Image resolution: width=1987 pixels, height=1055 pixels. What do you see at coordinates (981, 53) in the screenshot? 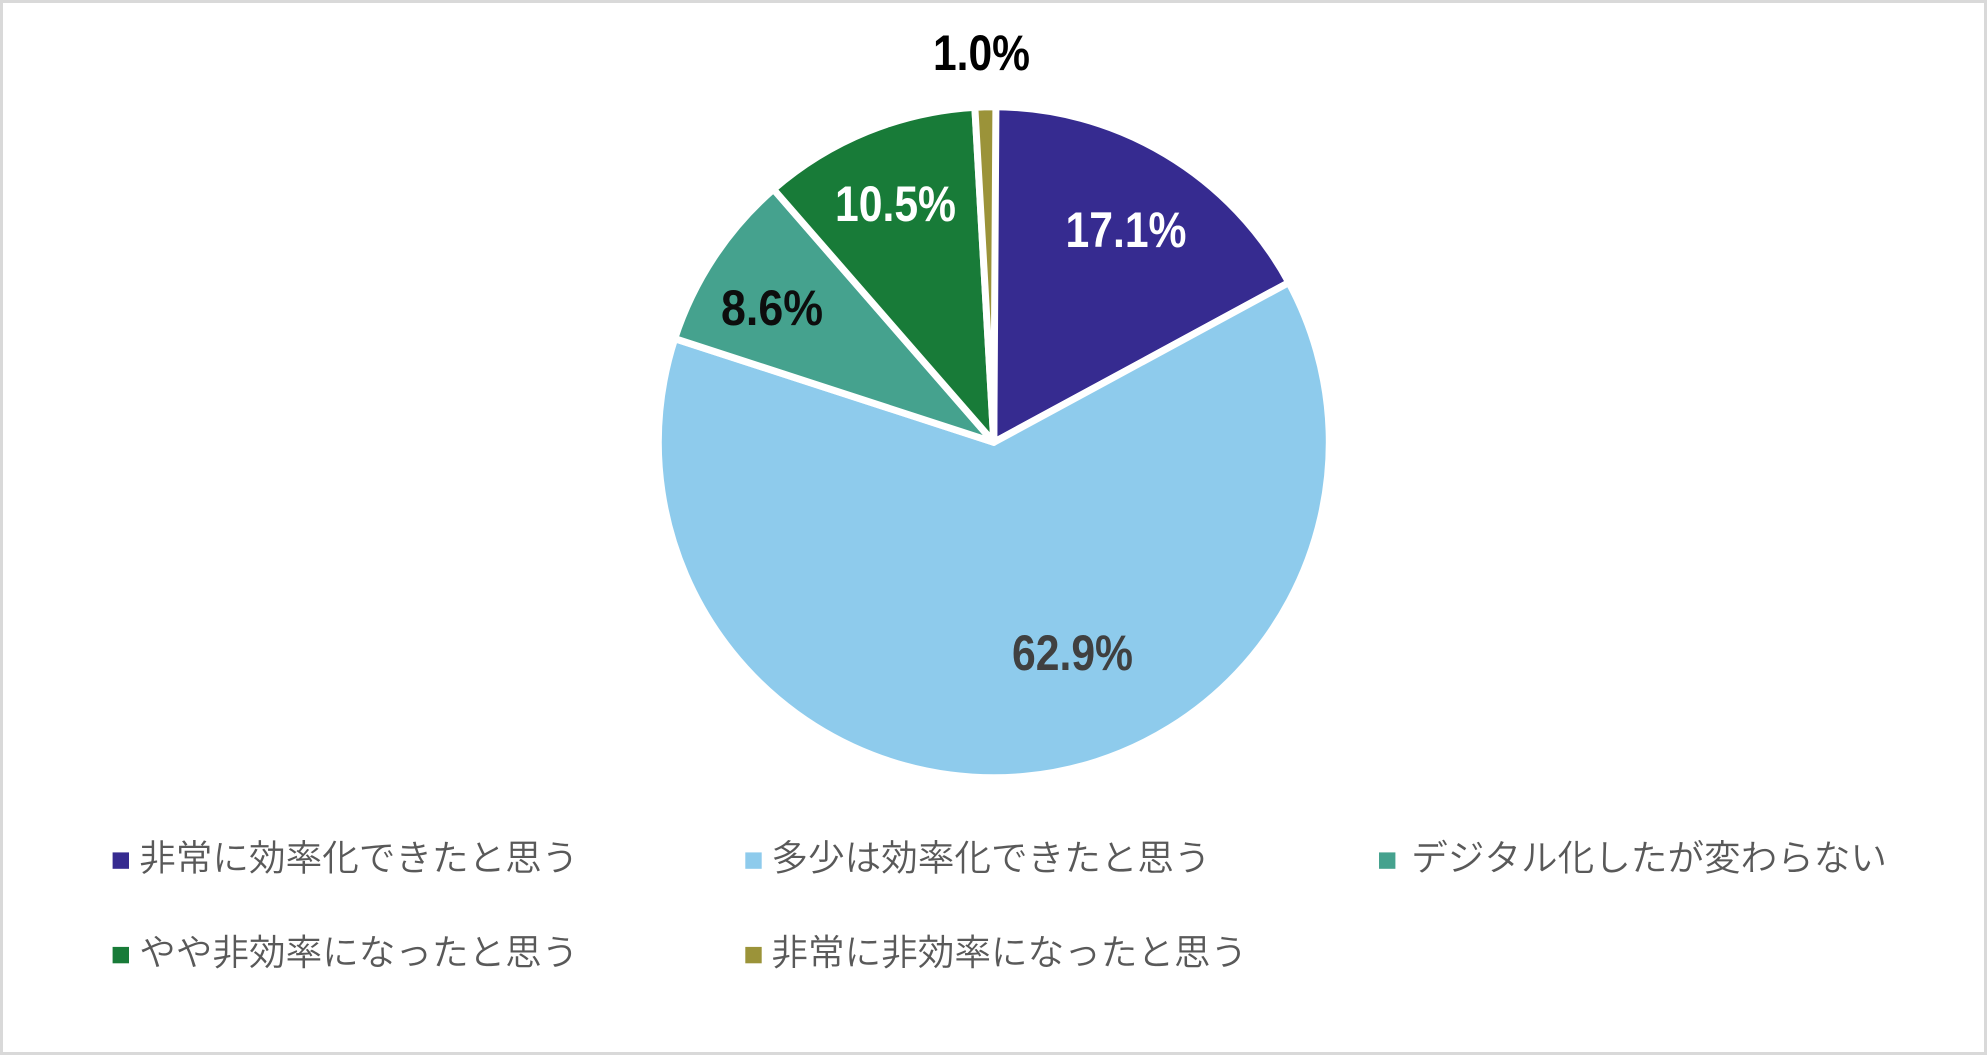
I see `svg-text: 1.0%` at bounding box center [981, 53].